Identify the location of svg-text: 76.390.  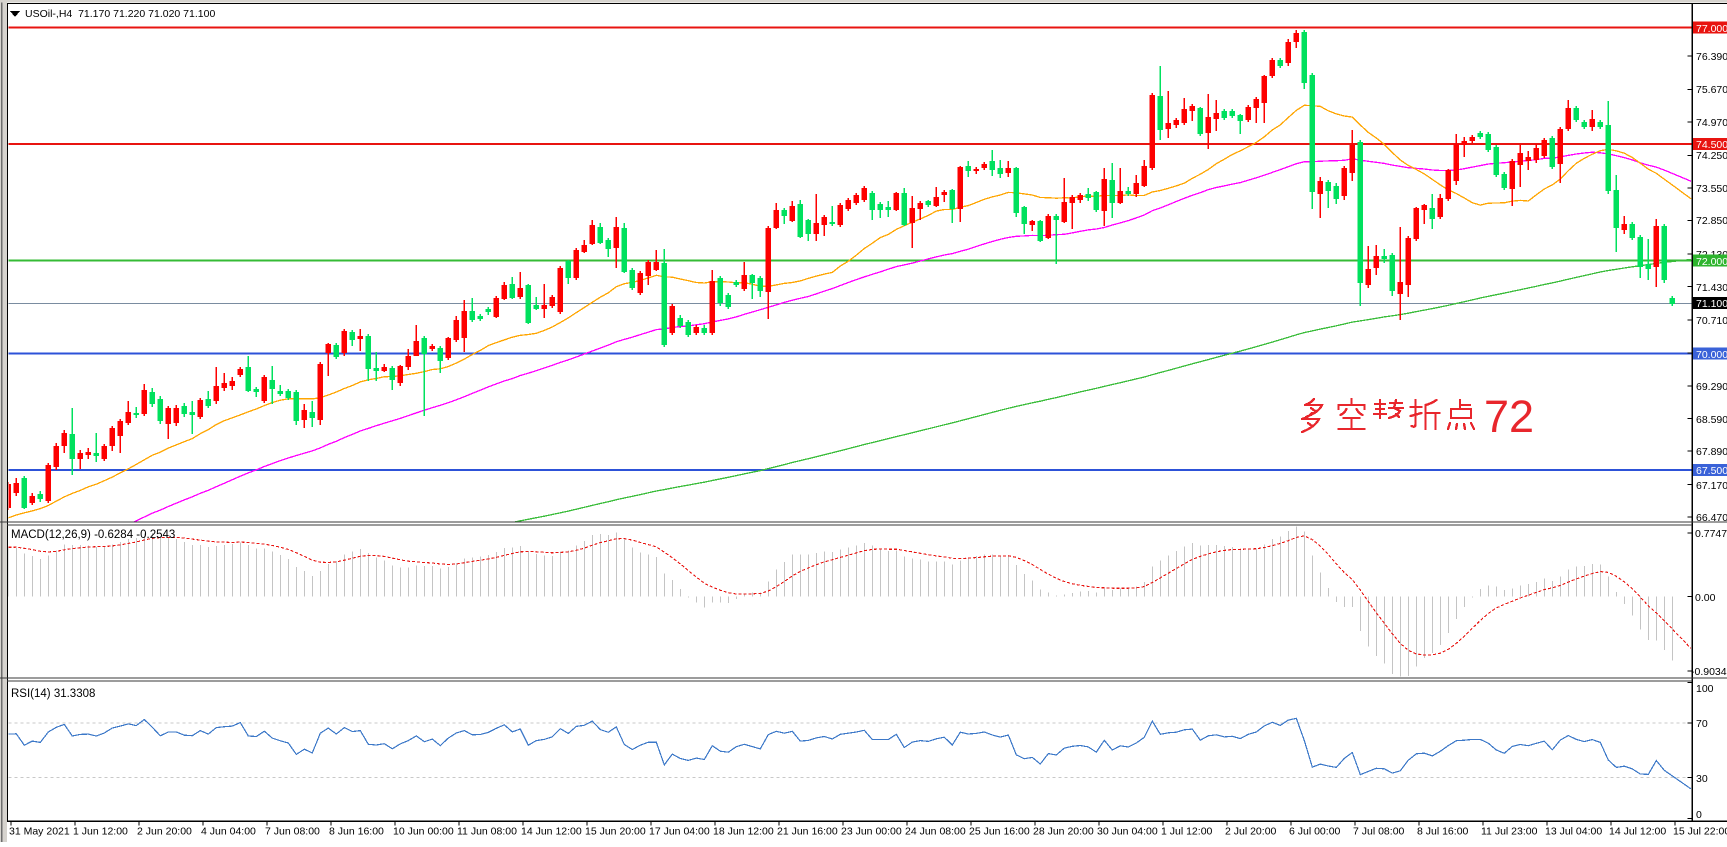
(1711, 57).